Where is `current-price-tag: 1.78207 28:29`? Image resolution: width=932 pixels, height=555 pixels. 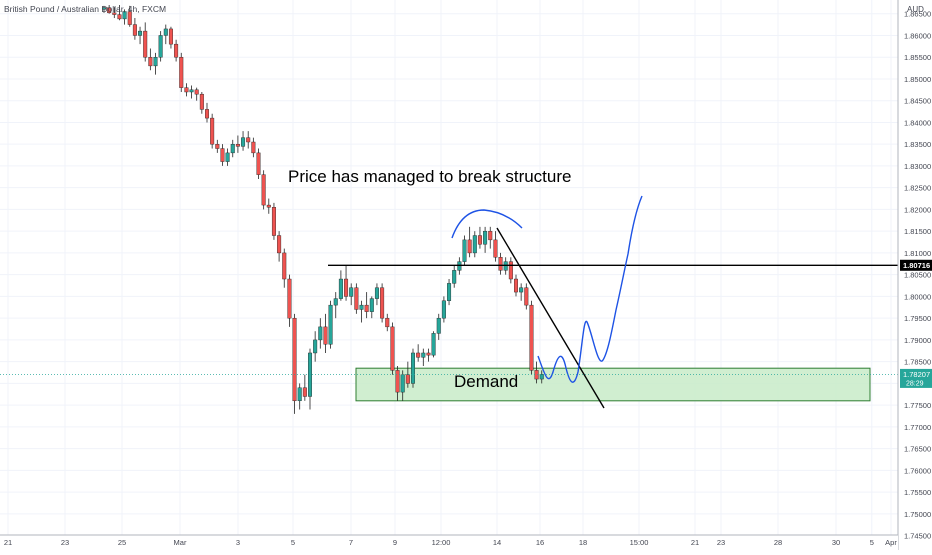 current-price-tag: 1.78207 28:29 is located at coordinates (916, 378).